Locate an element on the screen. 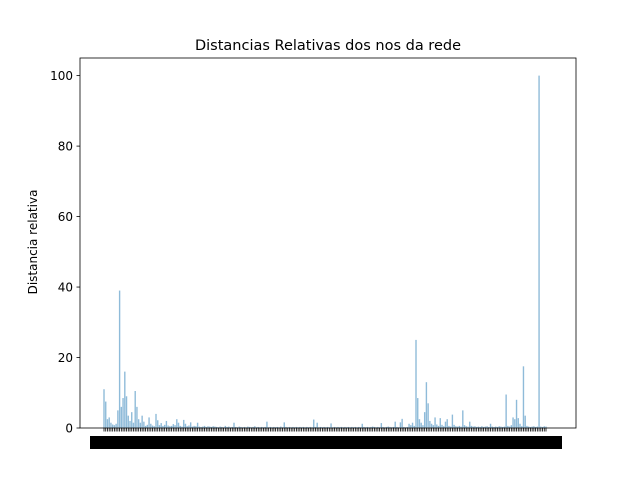 This screenshot has width=640, height=480. y-tick-label: 60 is located at coordinates (65, 217).